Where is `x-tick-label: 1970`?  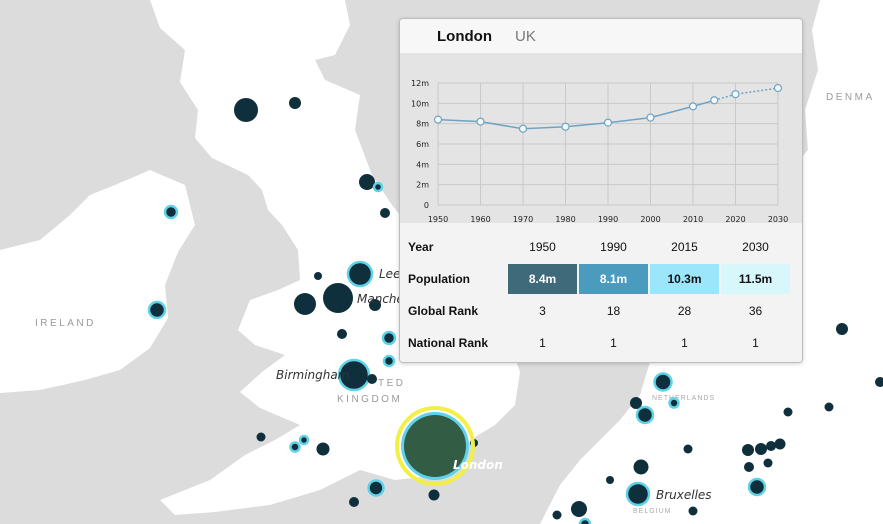
x-tick-label: 1970 is located at coordinates (523, 219).